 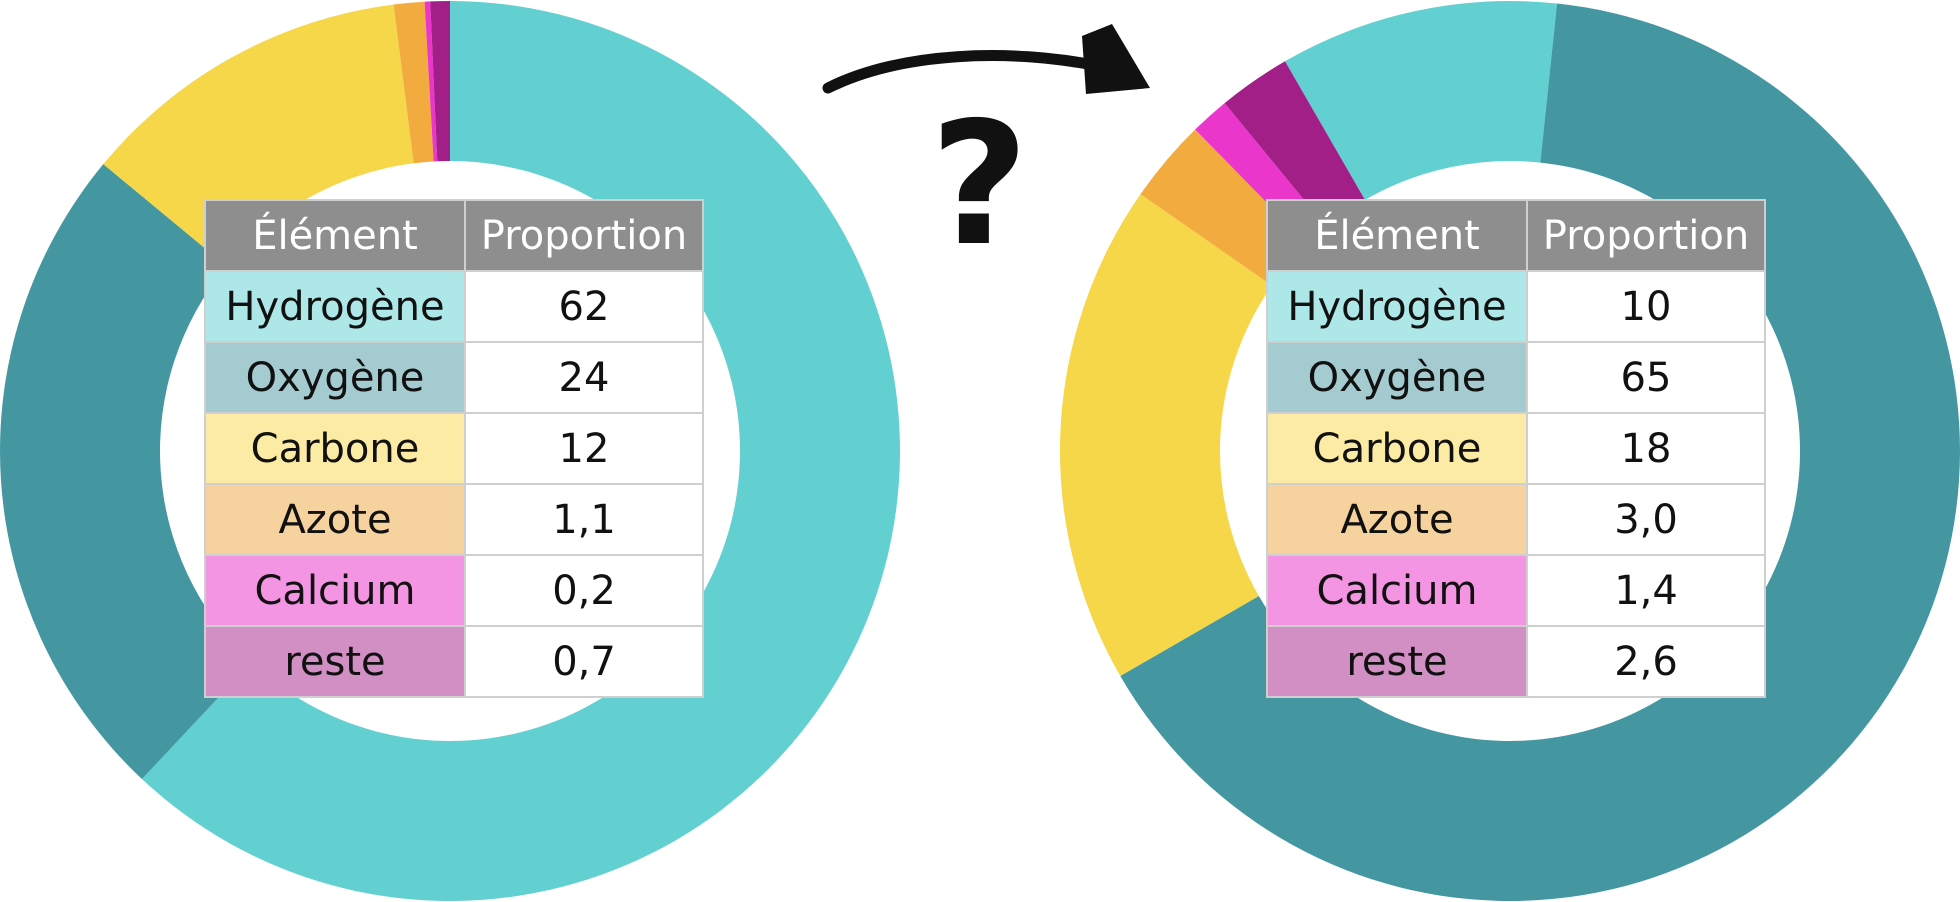 I want to click on row-value-carbone: 12, so click(x=584, y=448).